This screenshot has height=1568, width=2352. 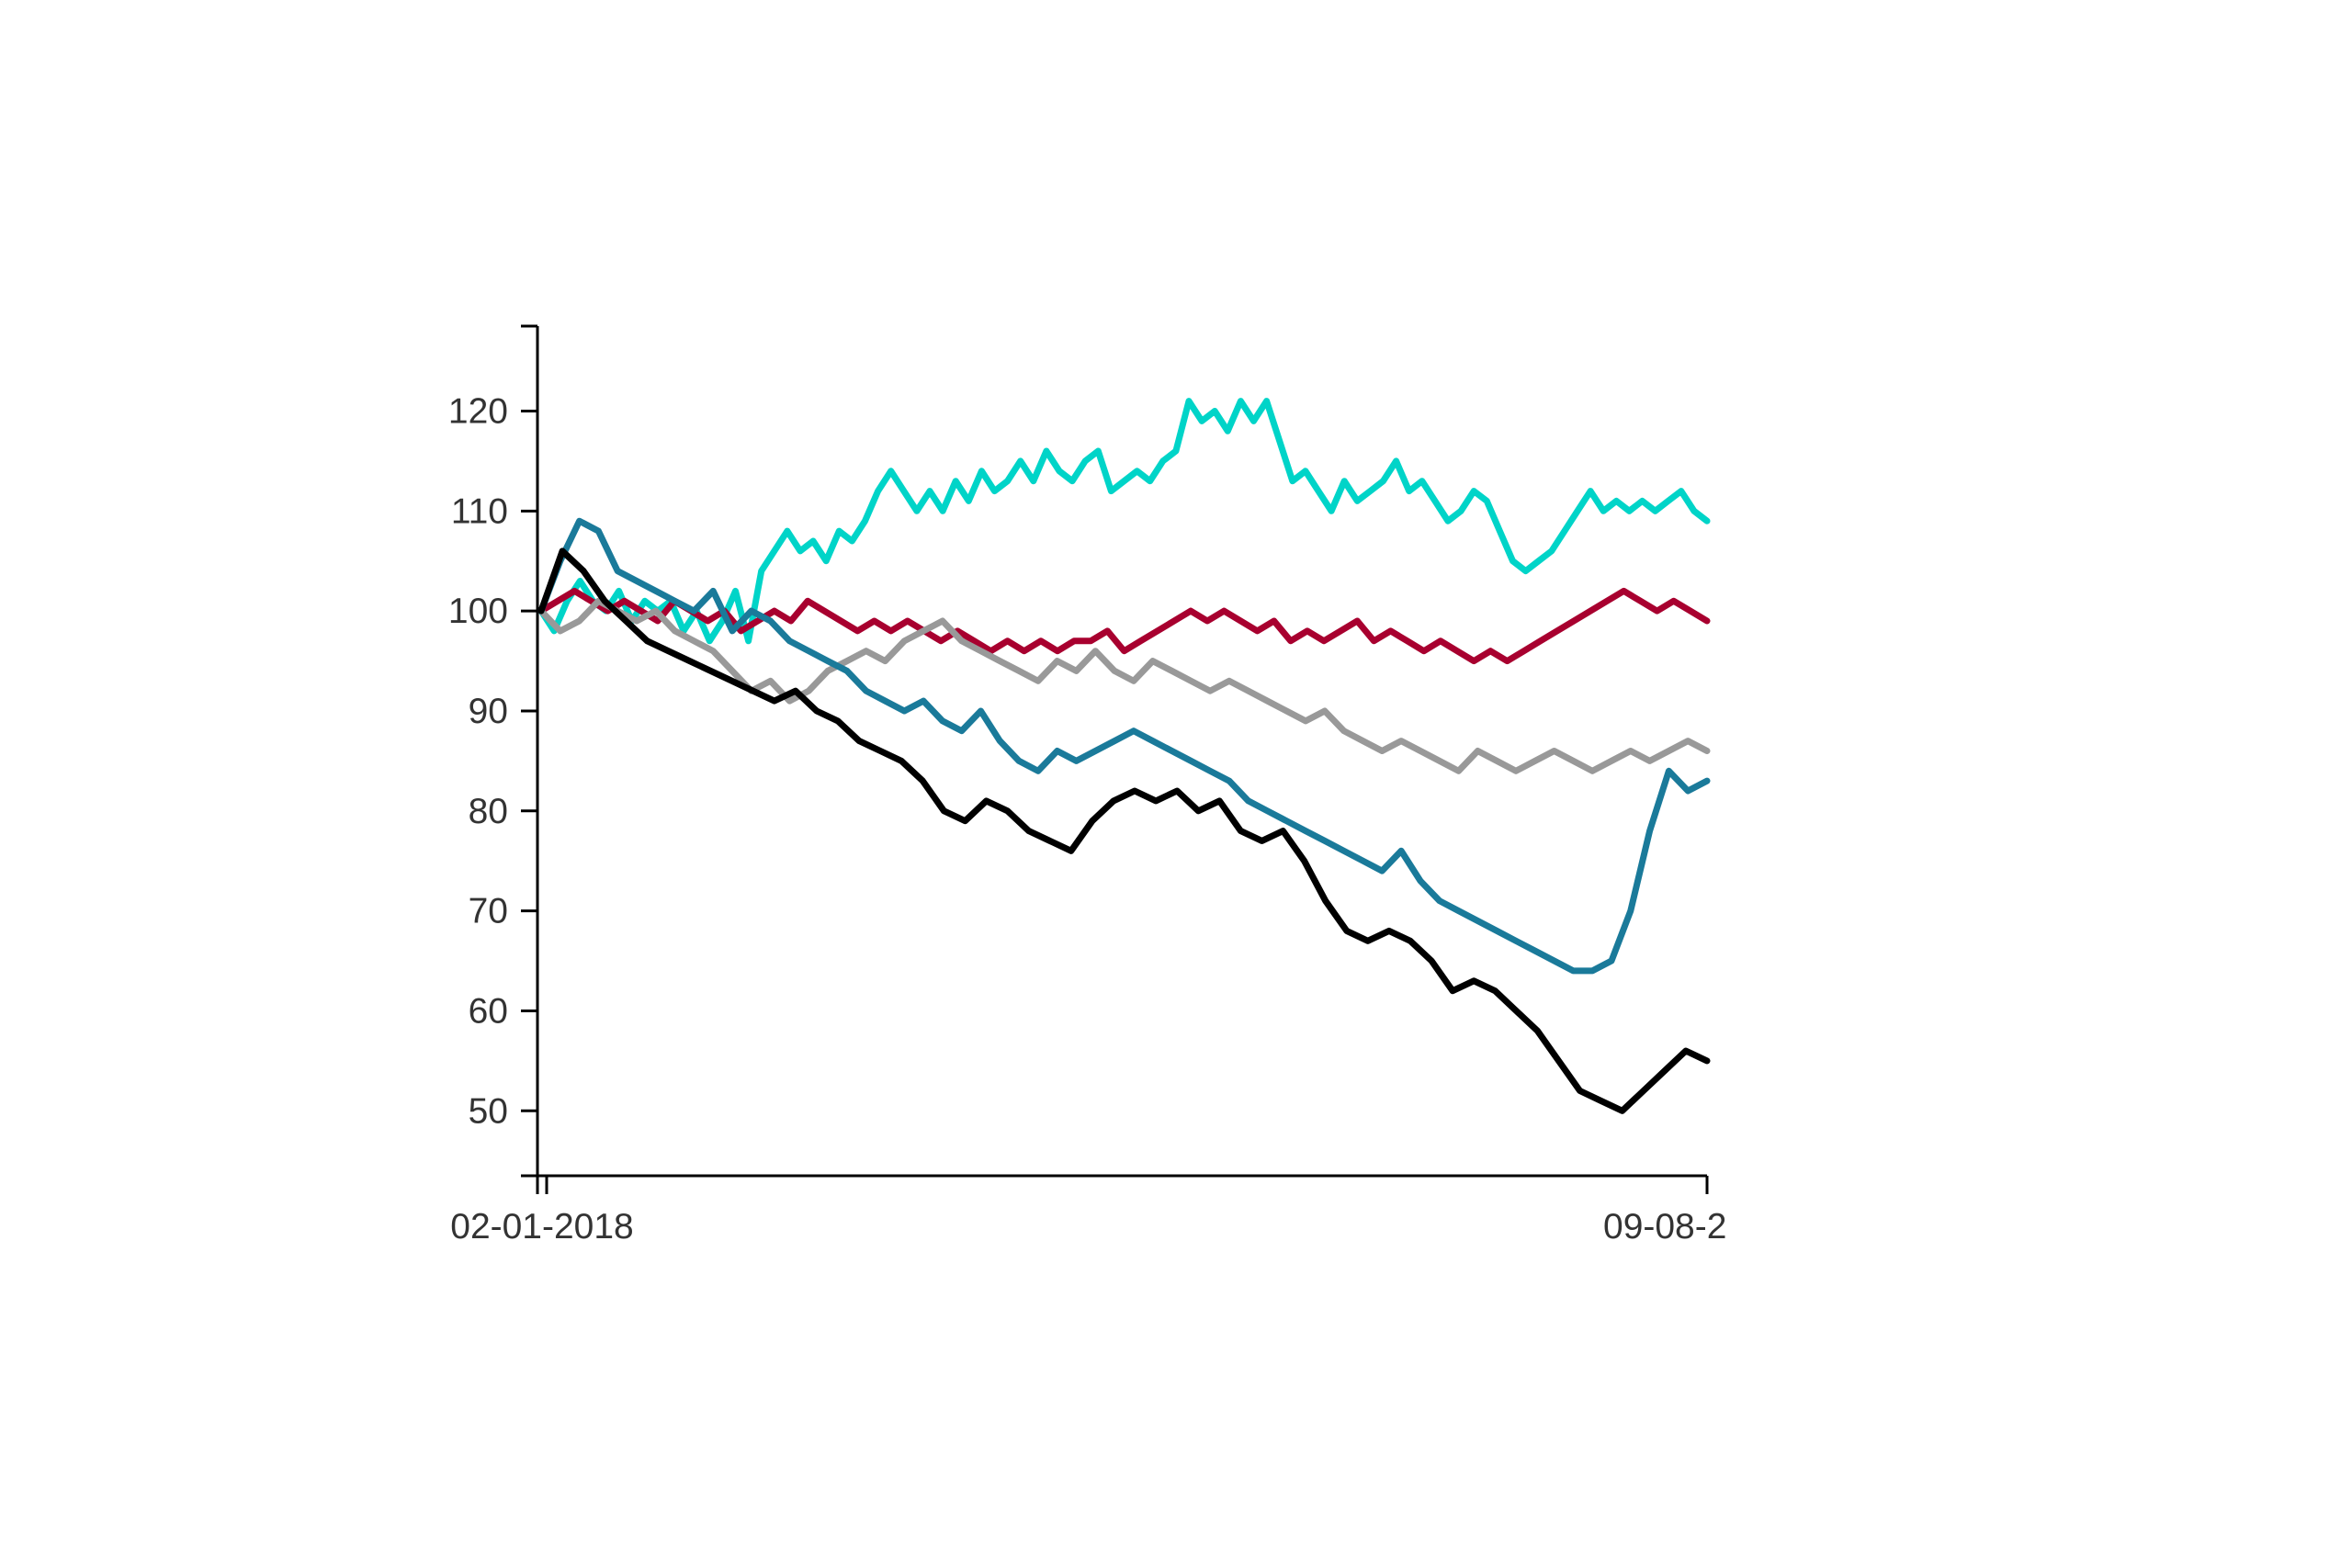 What do you see at coordinates (1664, 1227) in the screenshot?
I see `x-tick-label: 09-08-2` at bounding box center [1664, 1227].